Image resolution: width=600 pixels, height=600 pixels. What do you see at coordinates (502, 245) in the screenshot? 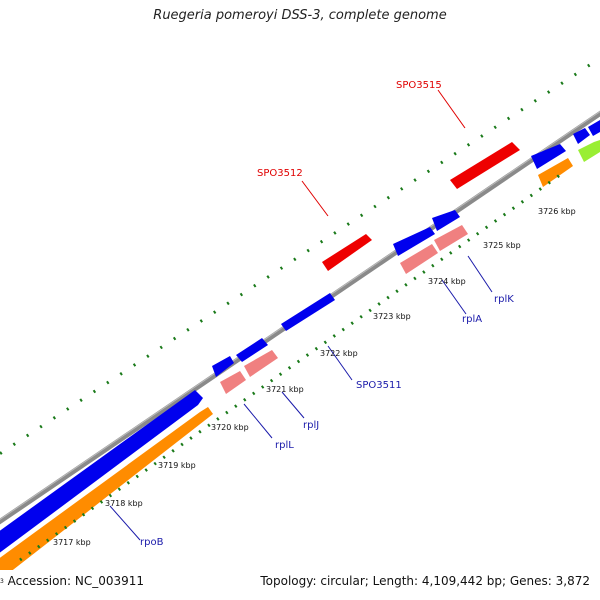
I see `tick-3725: 3725 kbp` at bounding box center [502, 245].